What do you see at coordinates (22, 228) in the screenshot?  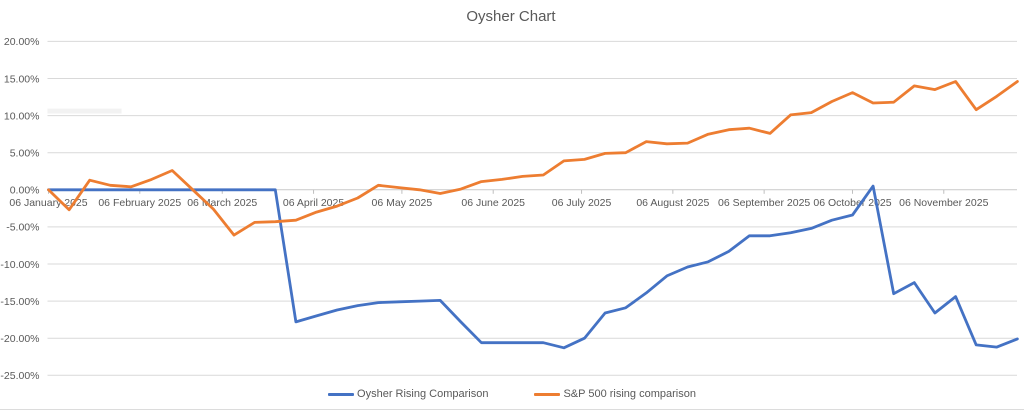 I see `y-axis-label: -5.00%` at bounding box center [22, 228].